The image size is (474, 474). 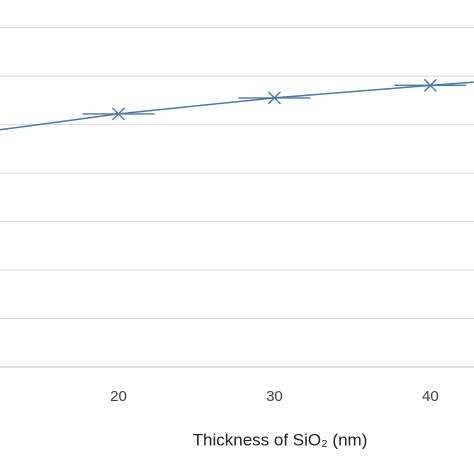 What do you see at coordinates (280, 439) in the screenshot?
I see `x-axis-title: Thickness of SiO₂ (nm)` at bounding box center [280, 439].